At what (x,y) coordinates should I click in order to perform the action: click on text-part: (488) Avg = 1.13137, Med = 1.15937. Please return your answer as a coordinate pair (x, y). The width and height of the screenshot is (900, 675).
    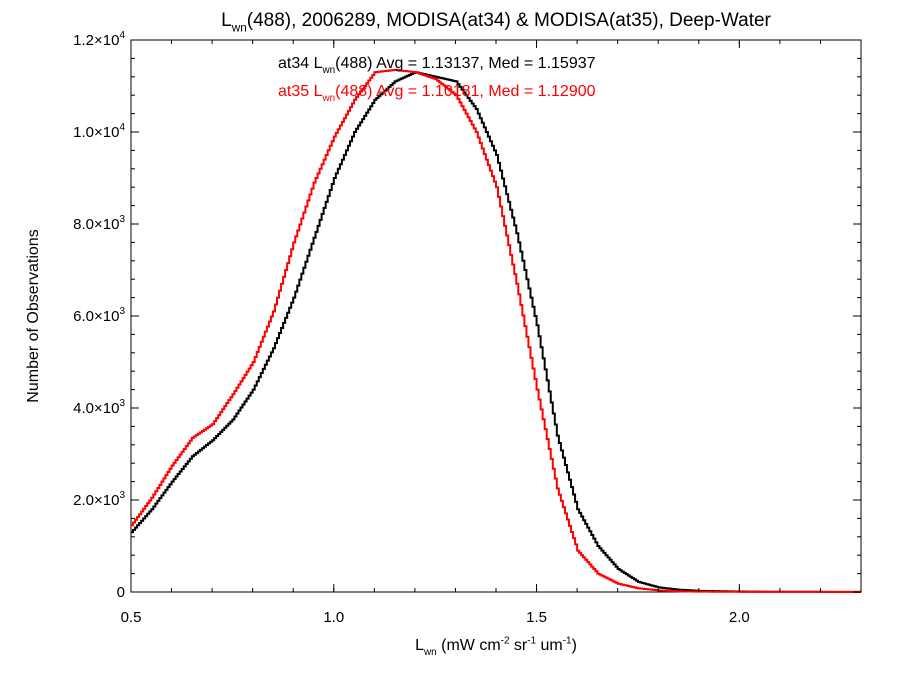
    Looking at the image, I should click on (465, 63).